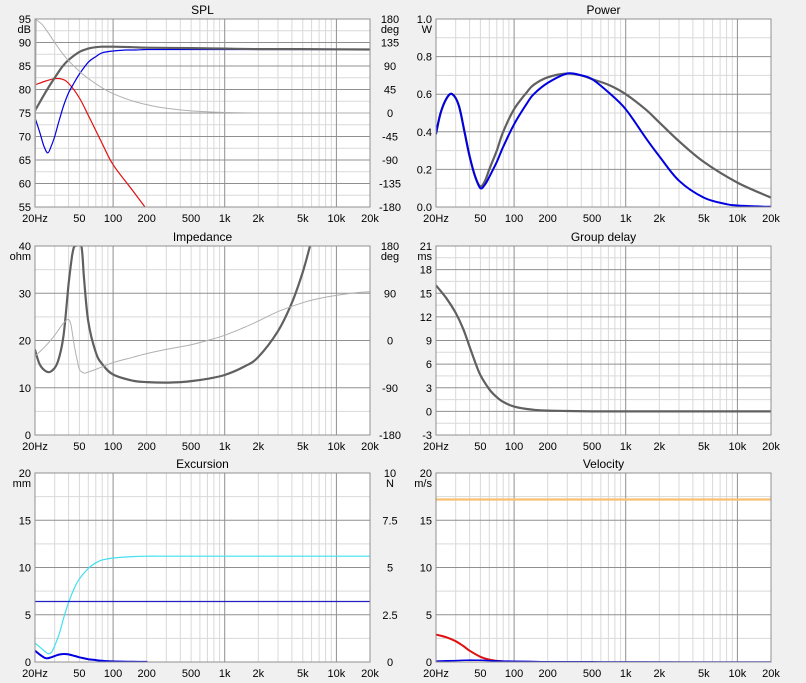 The width and height of the screenshot is (806, 683). Describe the element at coordinates (24, 30) in the screenshot. I see `y-axis-unit: dB` at that location.